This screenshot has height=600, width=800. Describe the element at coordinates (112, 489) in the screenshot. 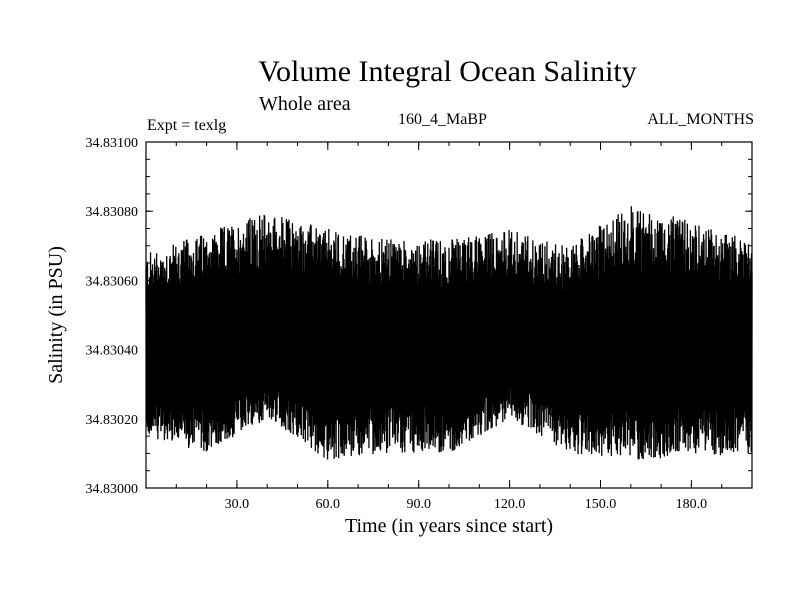

I see `y-tick-label: 34.83000` at that location.